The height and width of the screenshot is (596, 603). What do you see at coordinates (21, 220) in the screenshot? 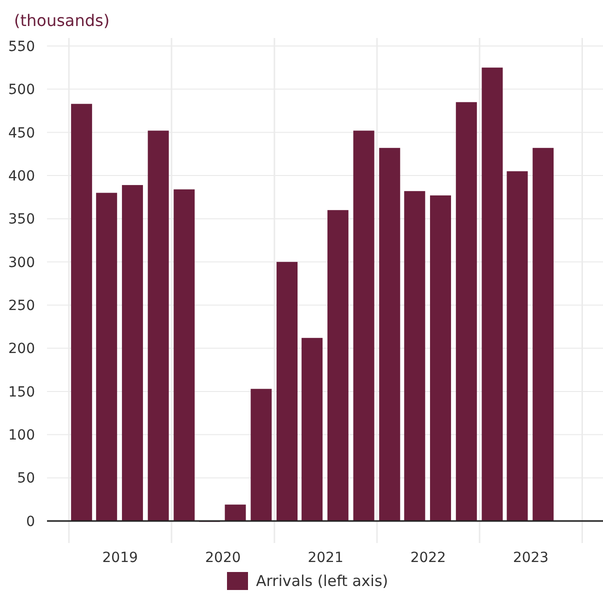
I see `y-tick-label: 350` at bounding box center [21, 220].